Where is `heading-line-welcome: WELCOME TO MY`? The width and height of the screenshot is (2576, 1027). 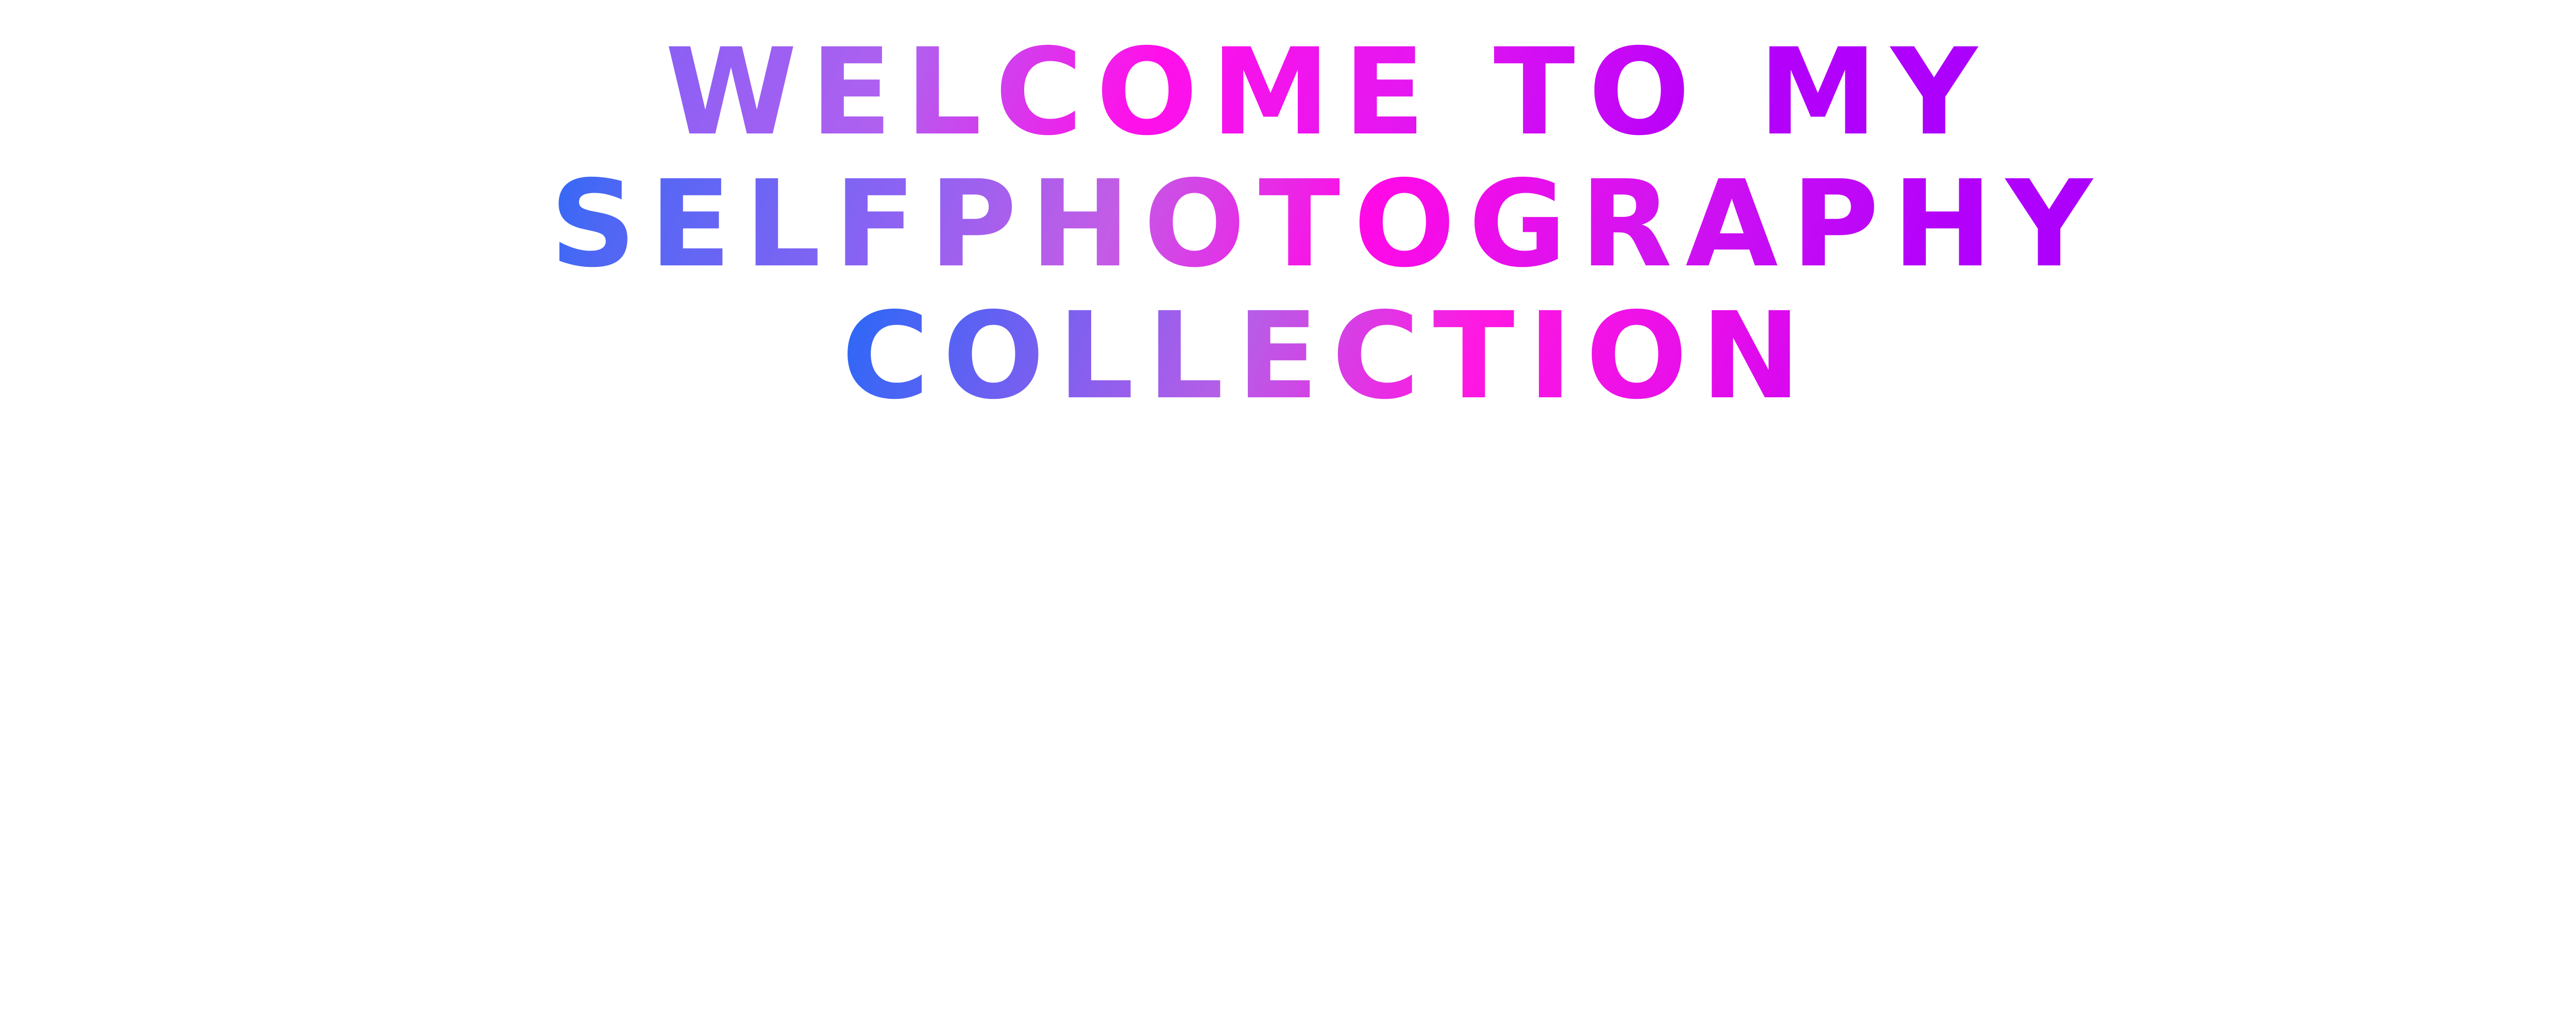 heading-line-welcome: WELCOME TO MY is located at coordinates (1328, 92).